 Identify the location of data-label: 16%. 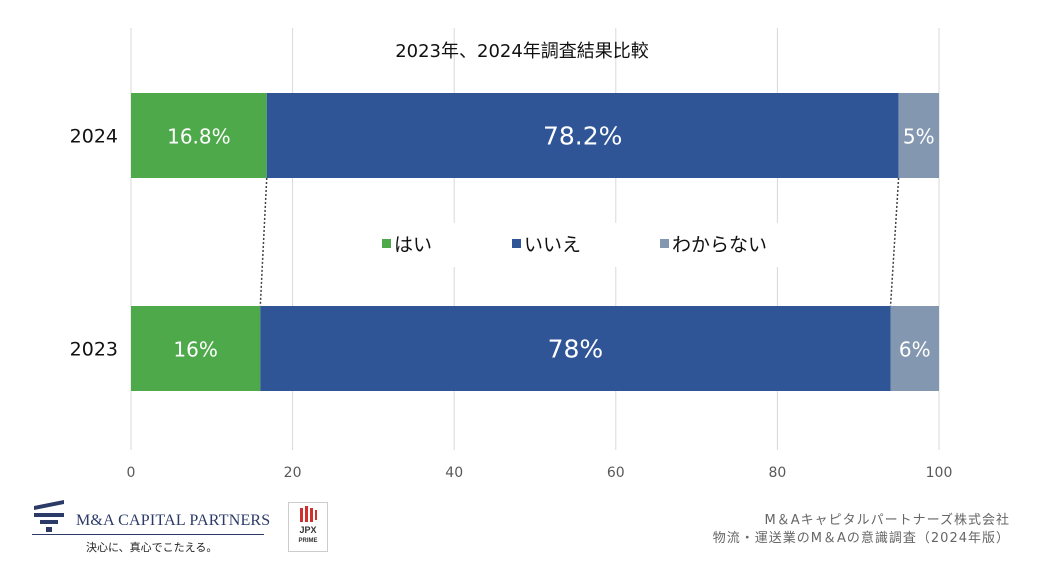
(195, 350).